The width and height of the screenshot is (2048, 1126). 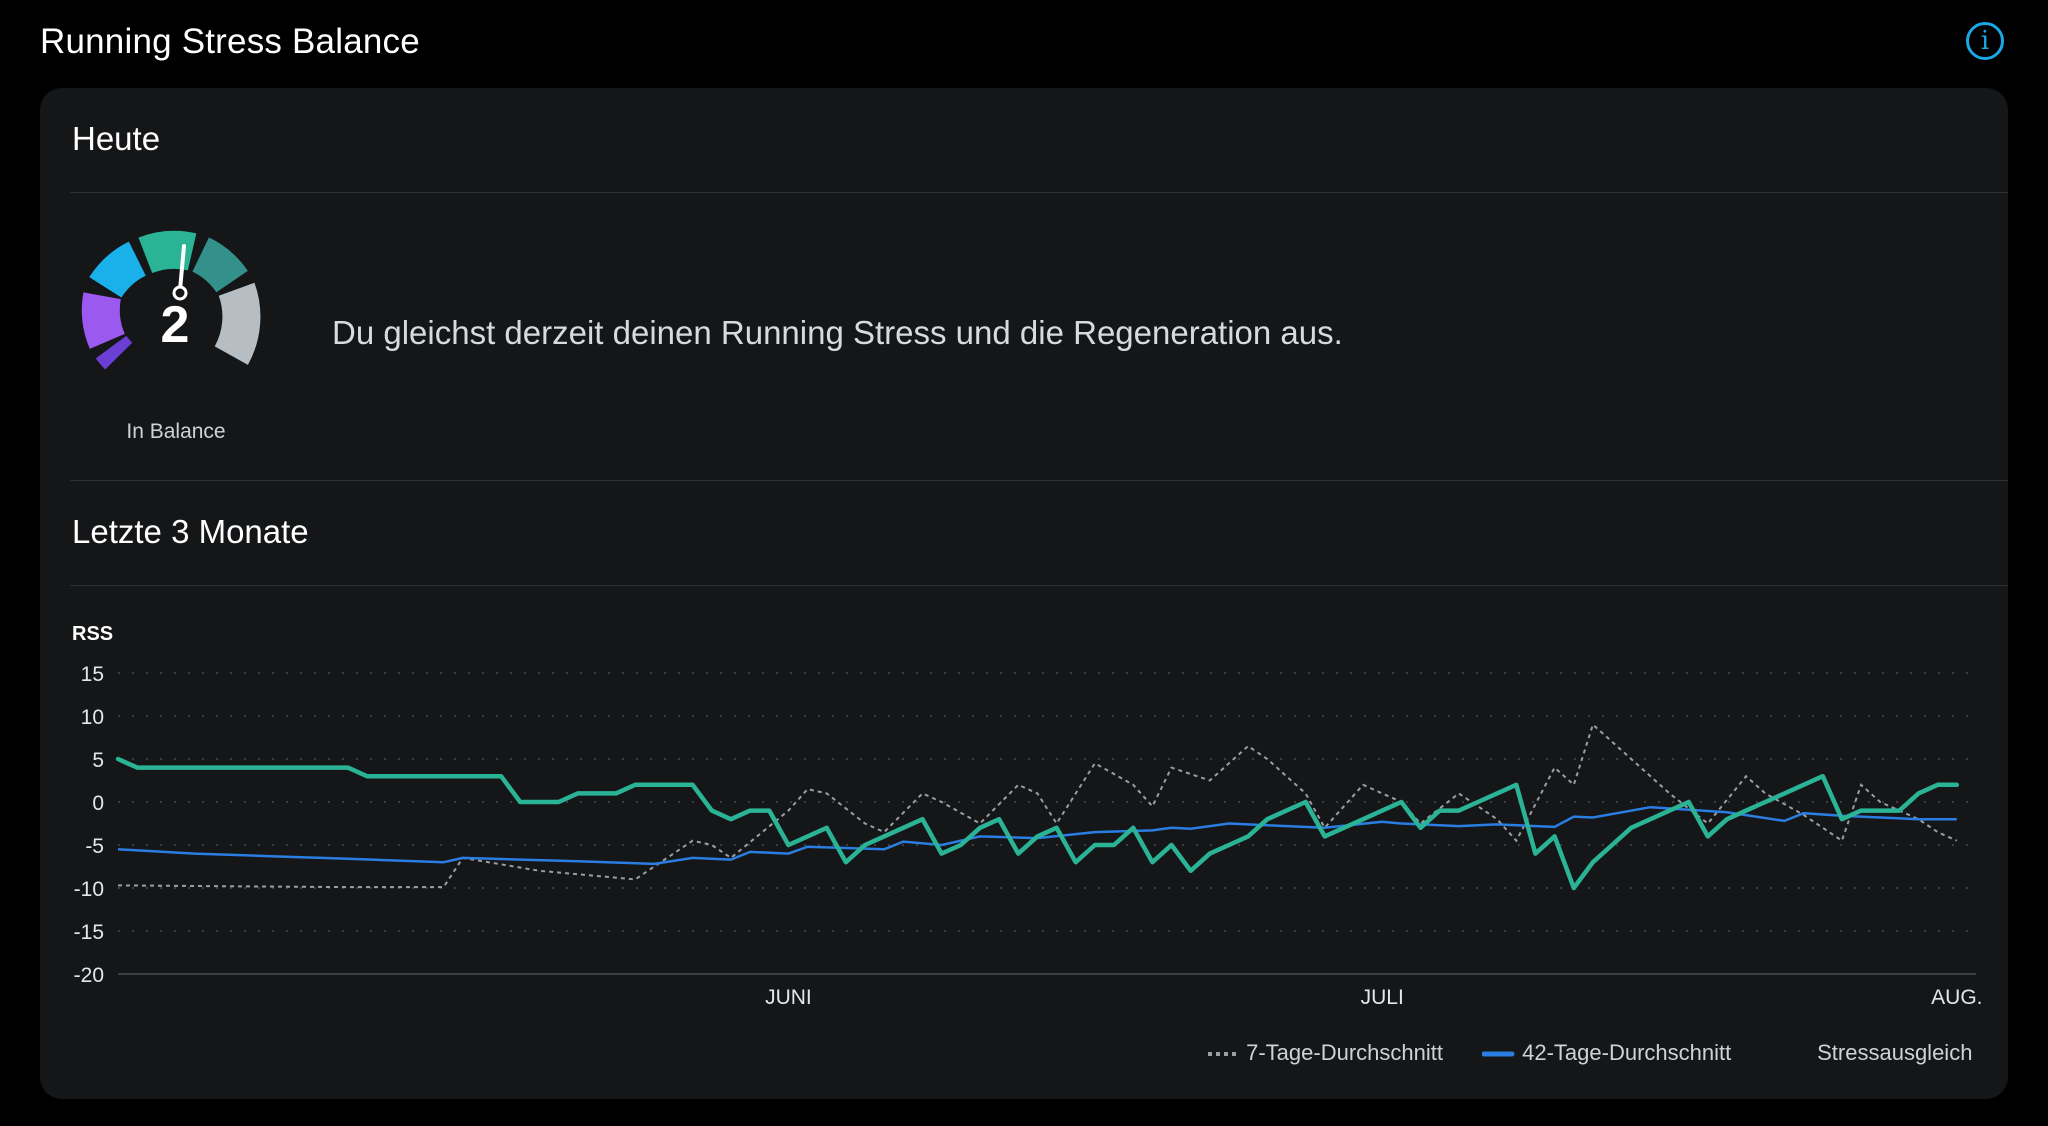 I want to click on series-line-7-day, so click(x=1037, y=805).